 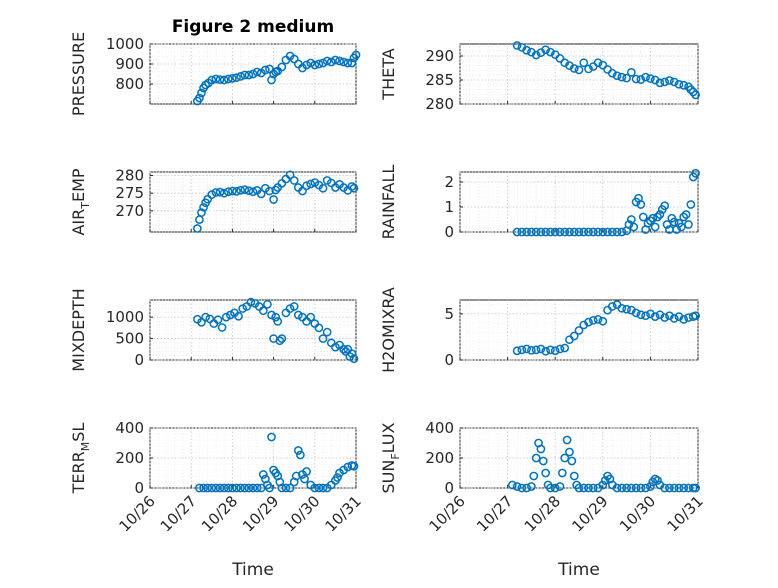 I want to click on y-axis-label: PRESSURE, so click(x=78, y=74).